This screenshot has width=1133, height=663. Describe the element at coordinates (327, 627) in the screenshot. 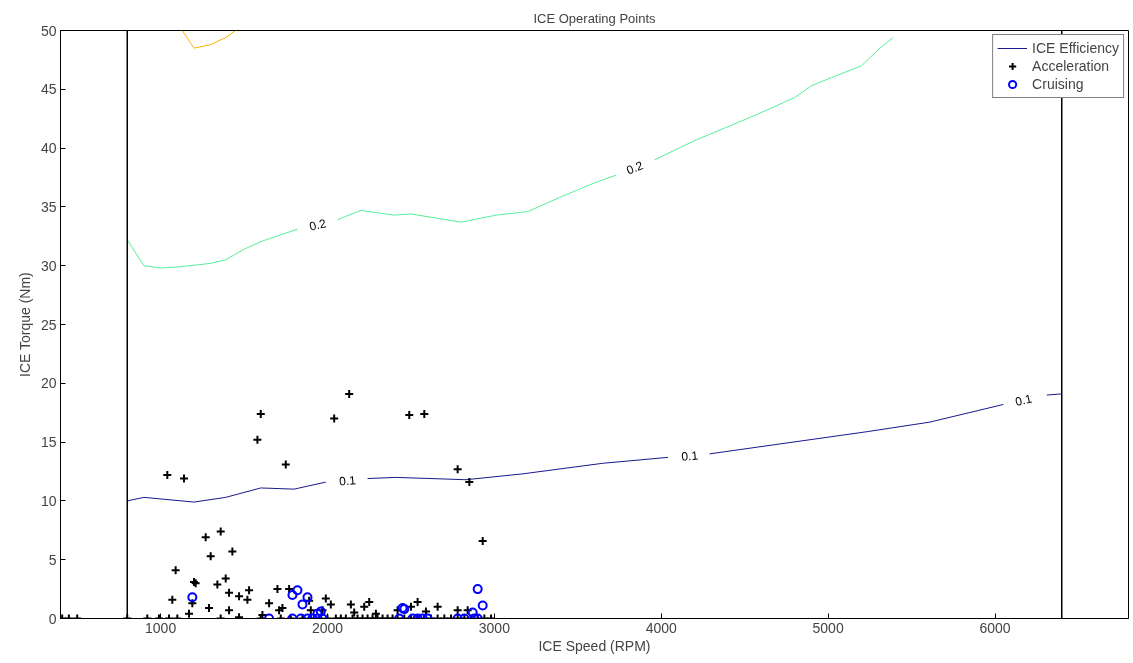

I see `x-tick-label: 2000` at that location.